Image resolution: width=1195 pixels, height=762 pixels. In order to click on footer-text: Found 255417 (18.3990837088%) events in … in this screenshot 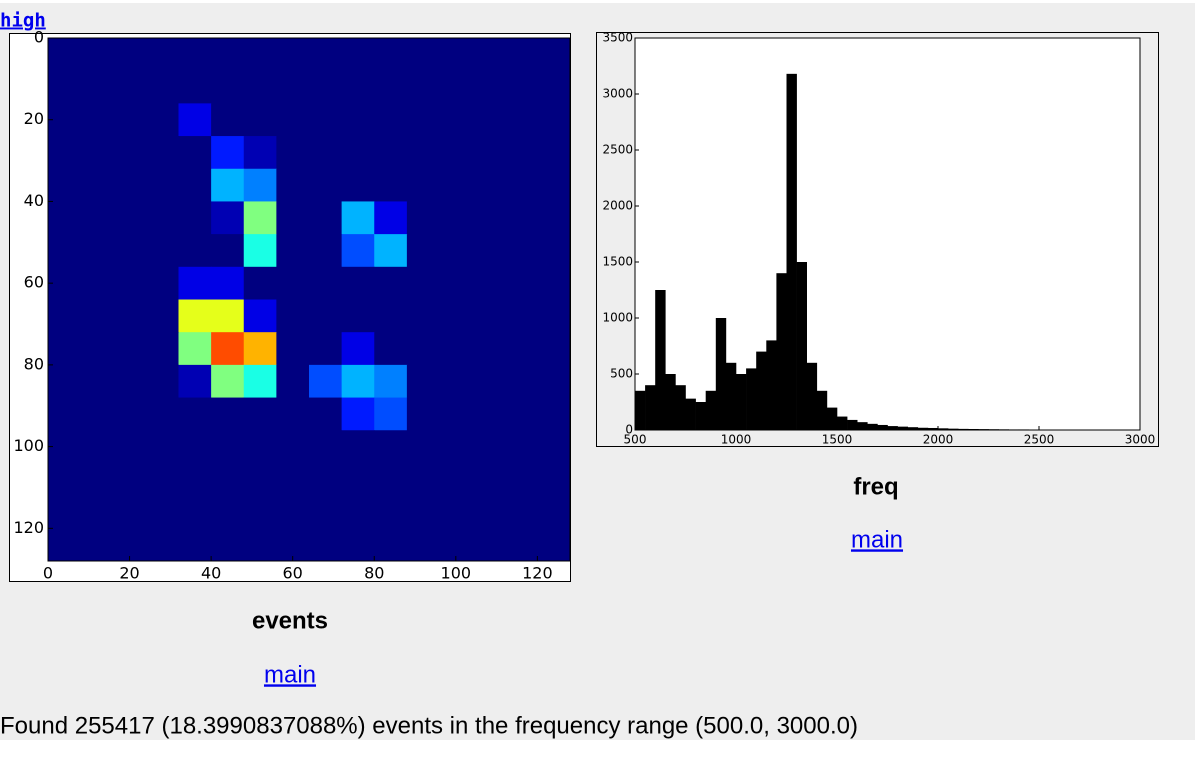, I will do `click(429, 725)`.